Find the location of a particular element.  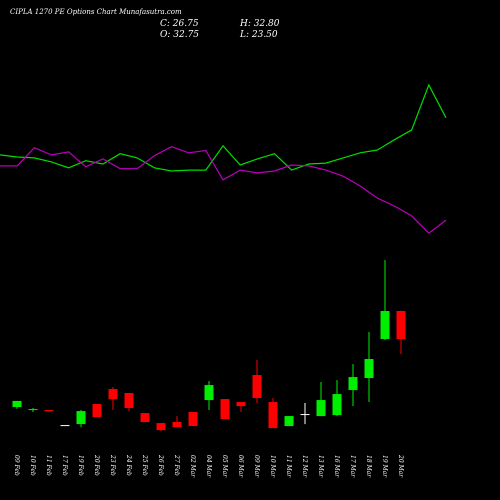

x-tick-label: 16 Mar is located at coordinates (336, 466).